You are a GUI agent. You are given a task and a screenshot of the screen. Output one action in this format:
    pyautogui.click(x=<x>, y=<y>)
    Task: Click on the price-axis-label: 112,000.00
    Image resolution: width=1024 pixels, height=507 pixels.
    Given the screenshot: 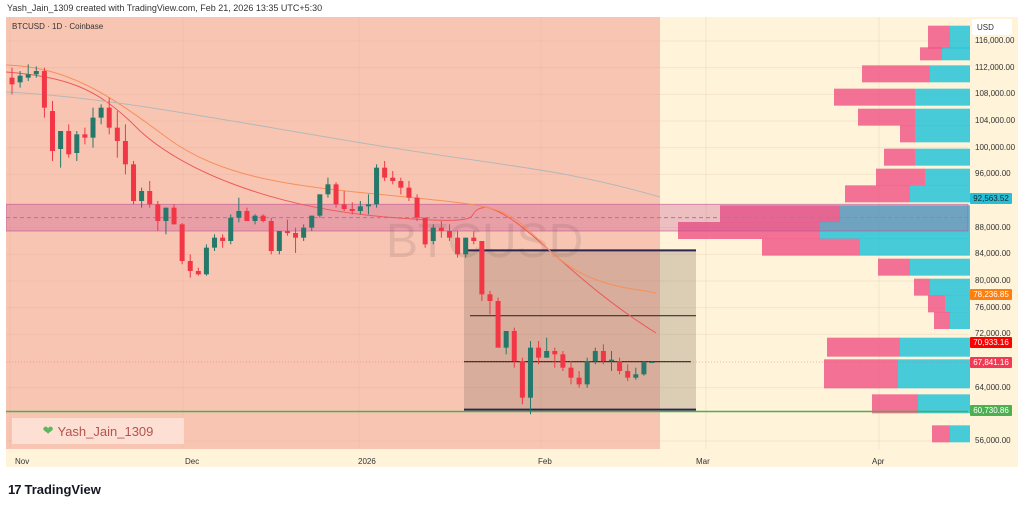 What is the action you would take?
    pyautogui.click(x=995, y=67)
    